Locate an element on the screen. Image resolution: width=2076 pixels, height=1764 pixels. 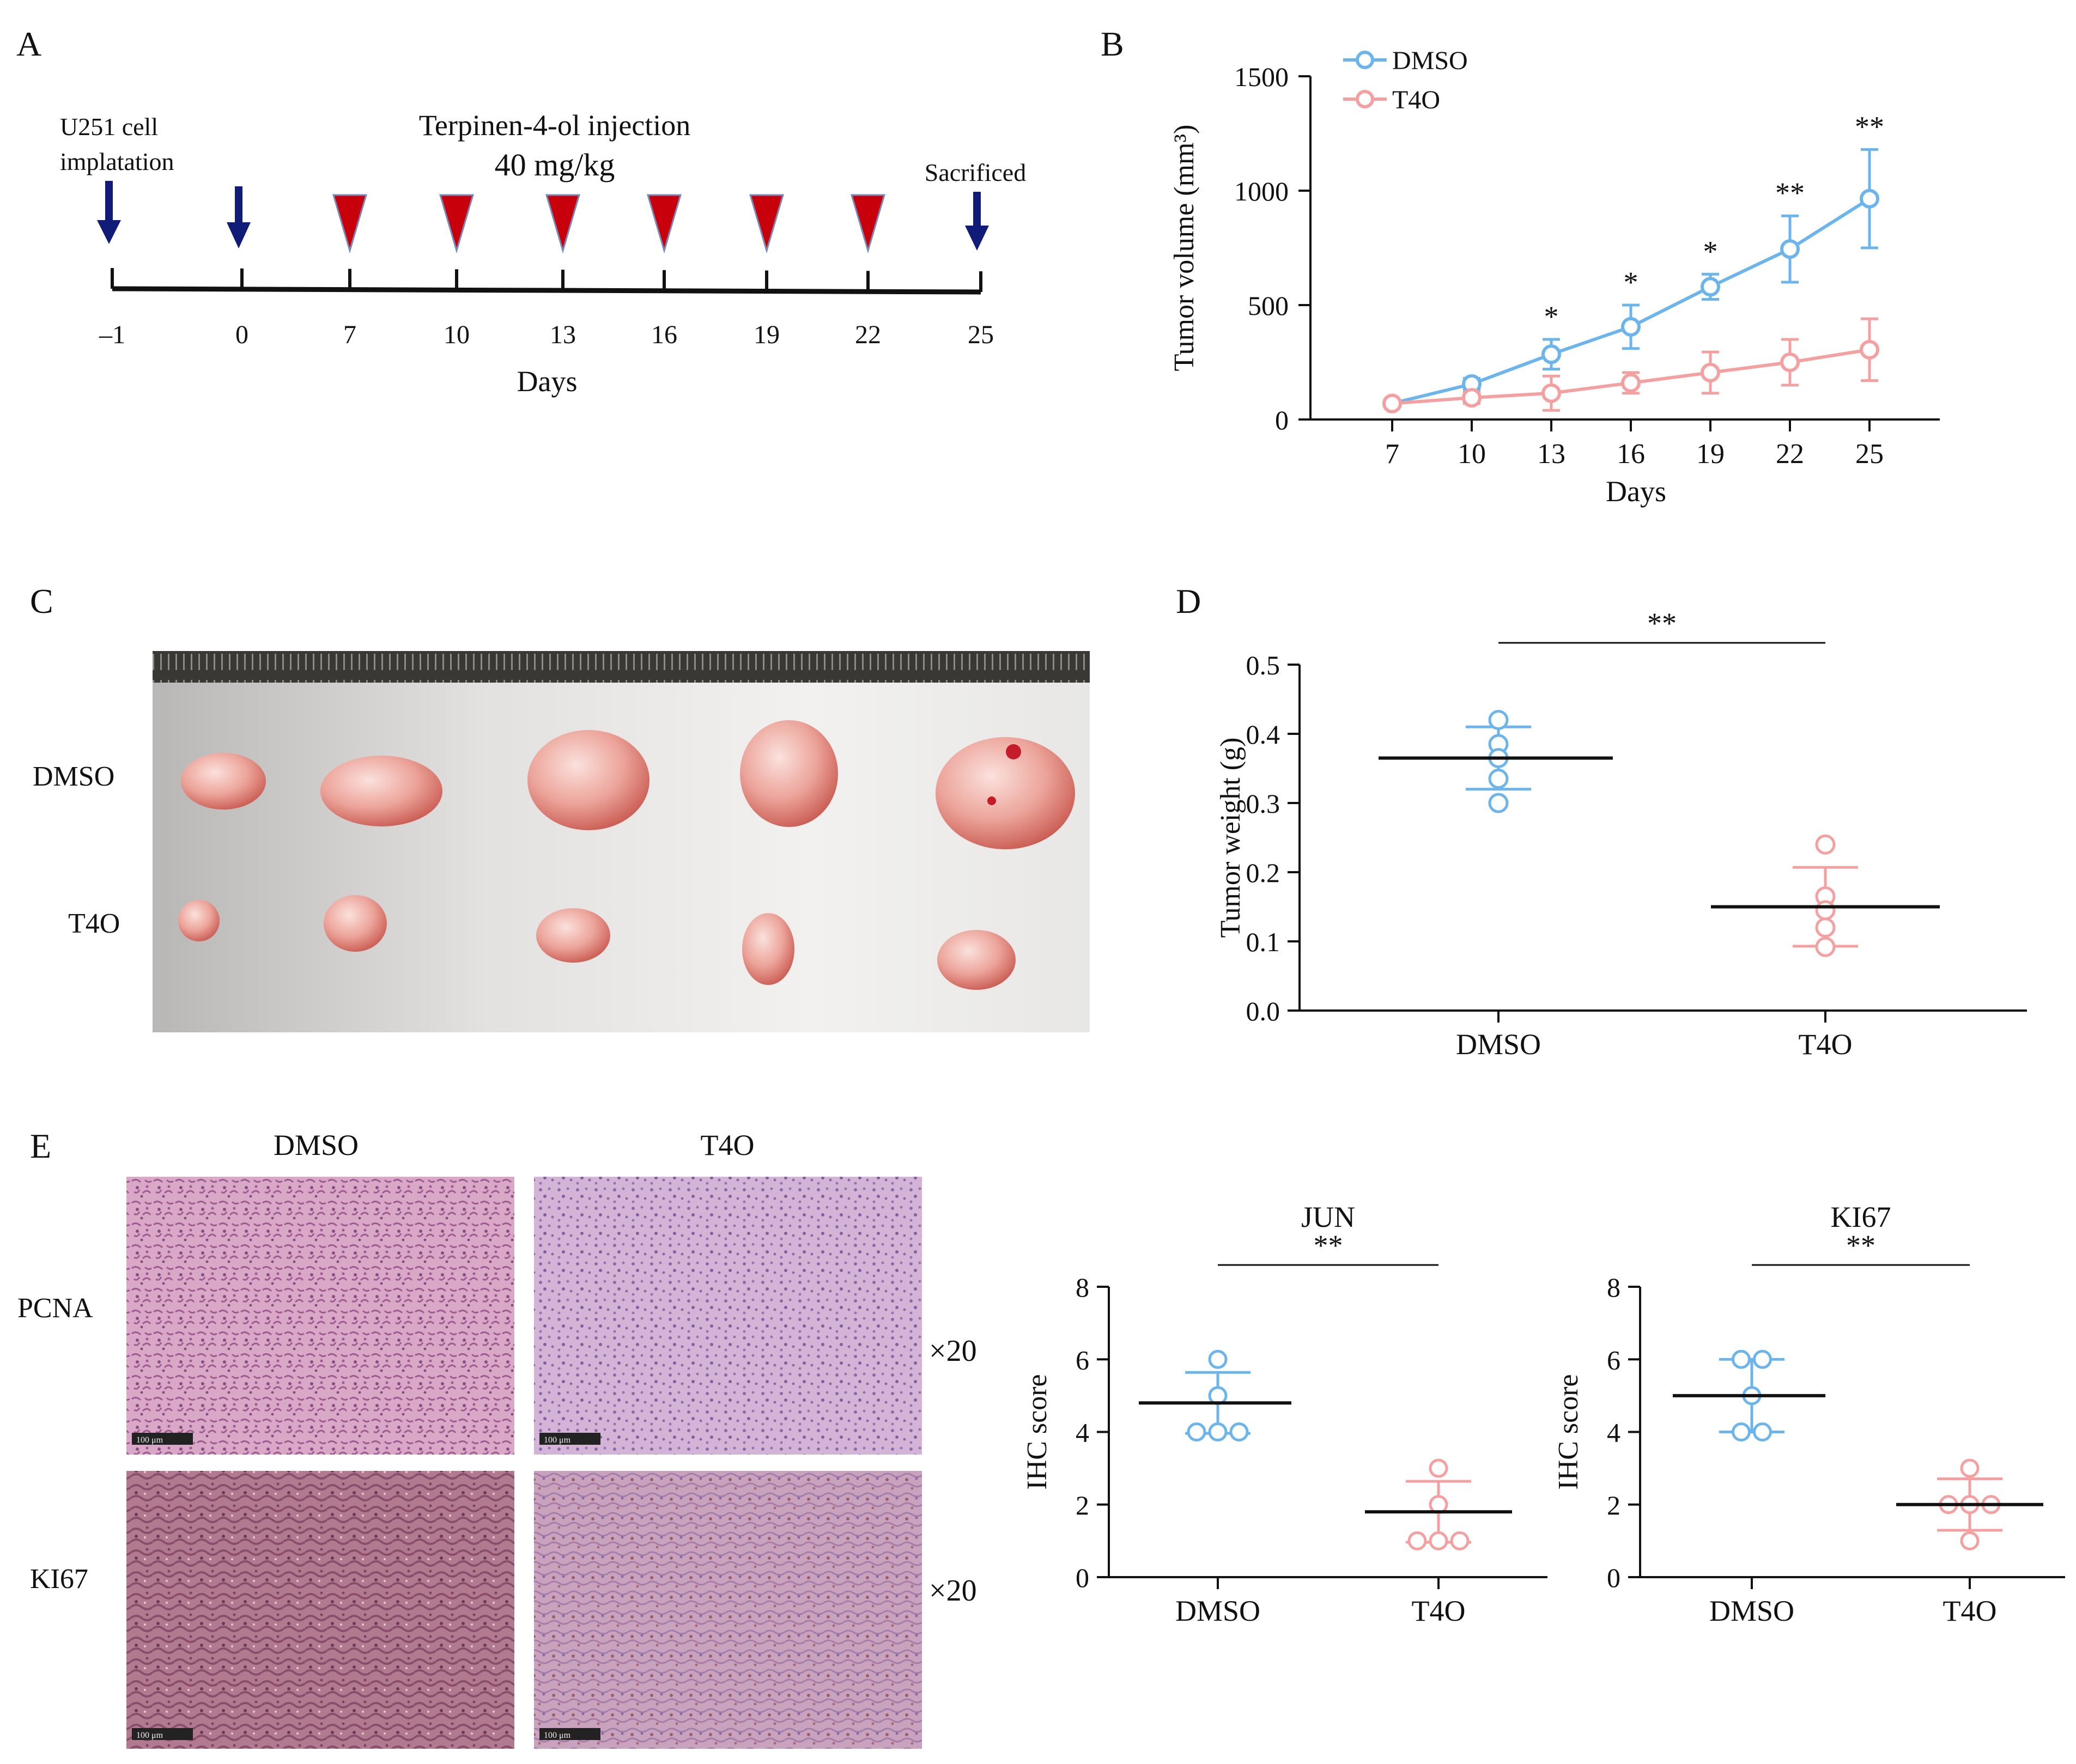
injection-markers is located at coordinates (609, 224).